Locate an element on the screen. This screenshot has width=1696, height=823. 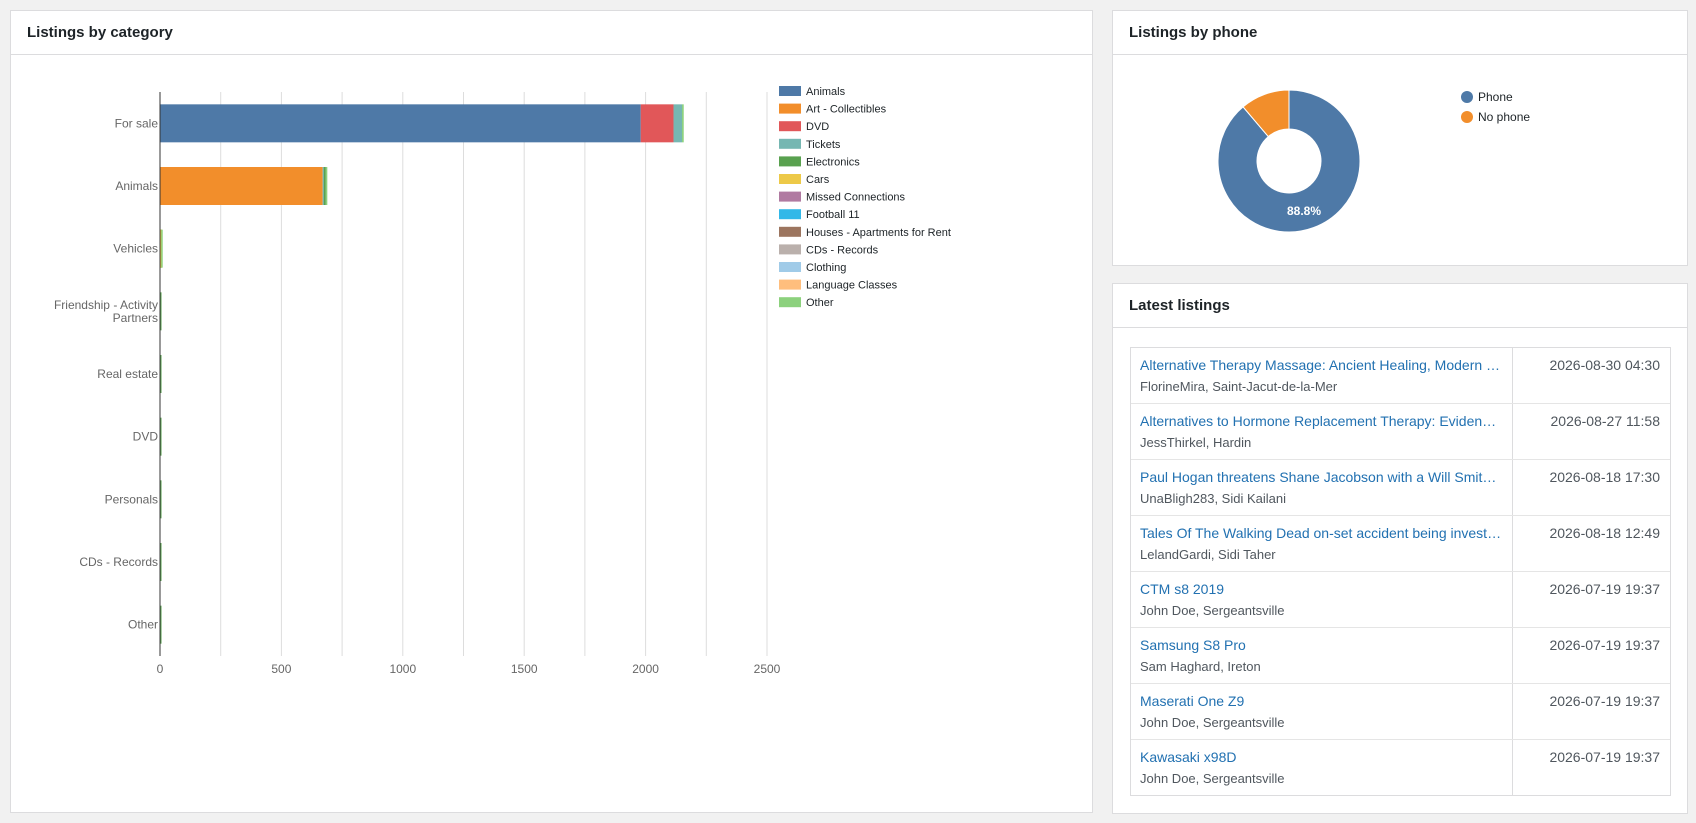
listing-date: 2026-08-30 04:30 is located at coordinates (1604, 365).